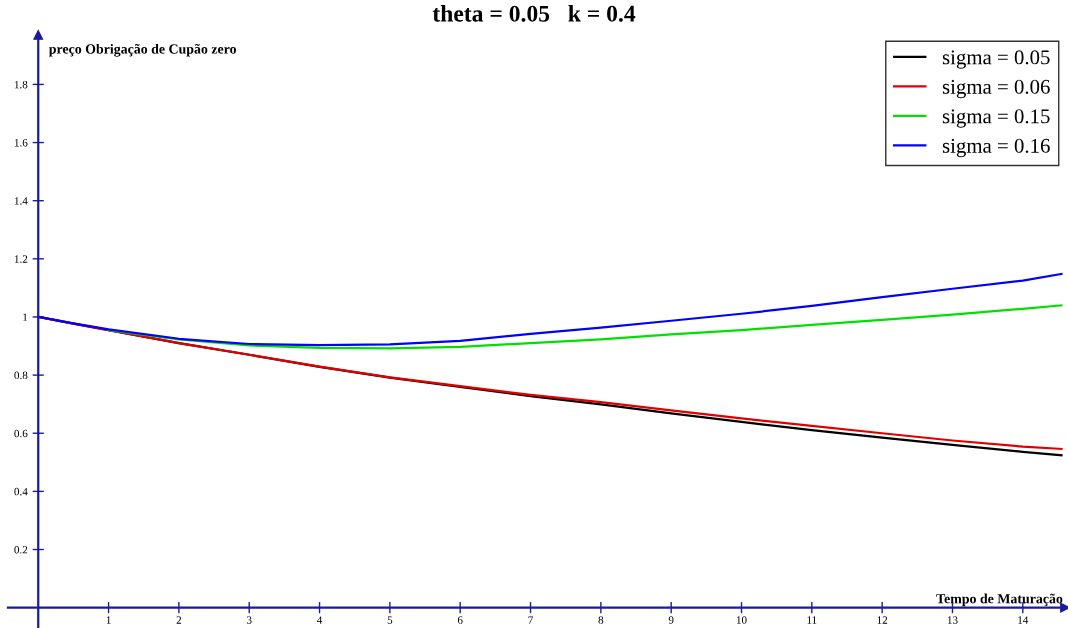  What do you see at coordinates (460, 620) in the screenshot?
I see `x-tick-label: 6` at bounding box center [460, 620].